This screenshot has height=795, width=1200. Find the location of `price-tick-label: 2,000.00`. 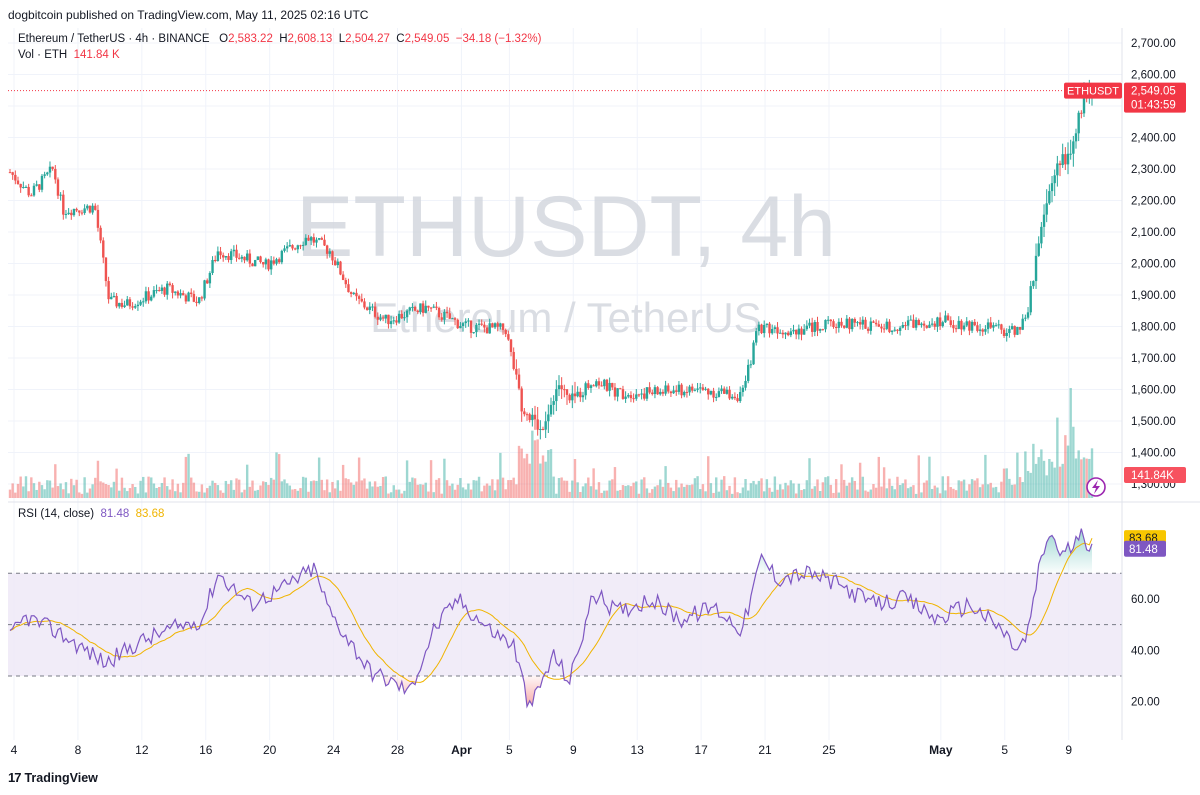

price-tick-label: 2,000.00 is located at coordinates (1153, 265).